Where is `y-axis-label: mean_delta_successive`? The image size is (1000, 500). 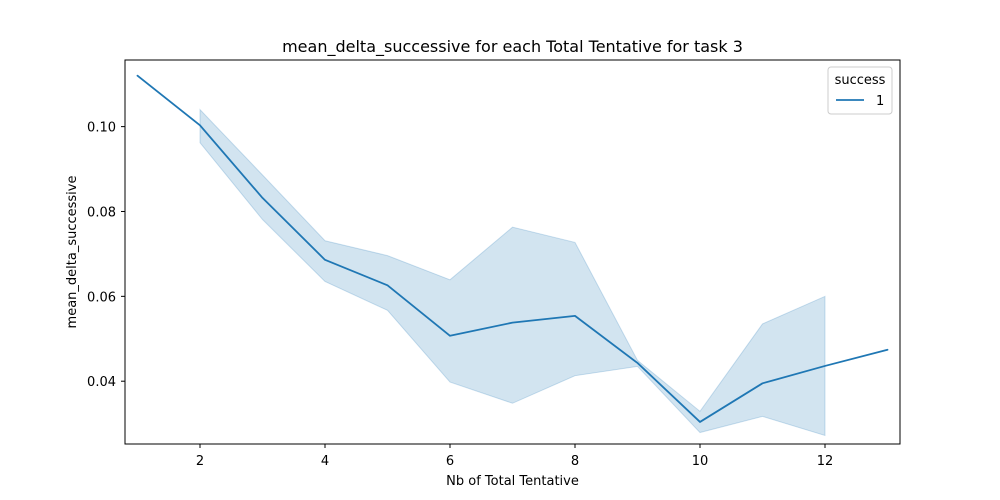
y-axis-label: mean_delta_successive is located at coordinates (72, 252).